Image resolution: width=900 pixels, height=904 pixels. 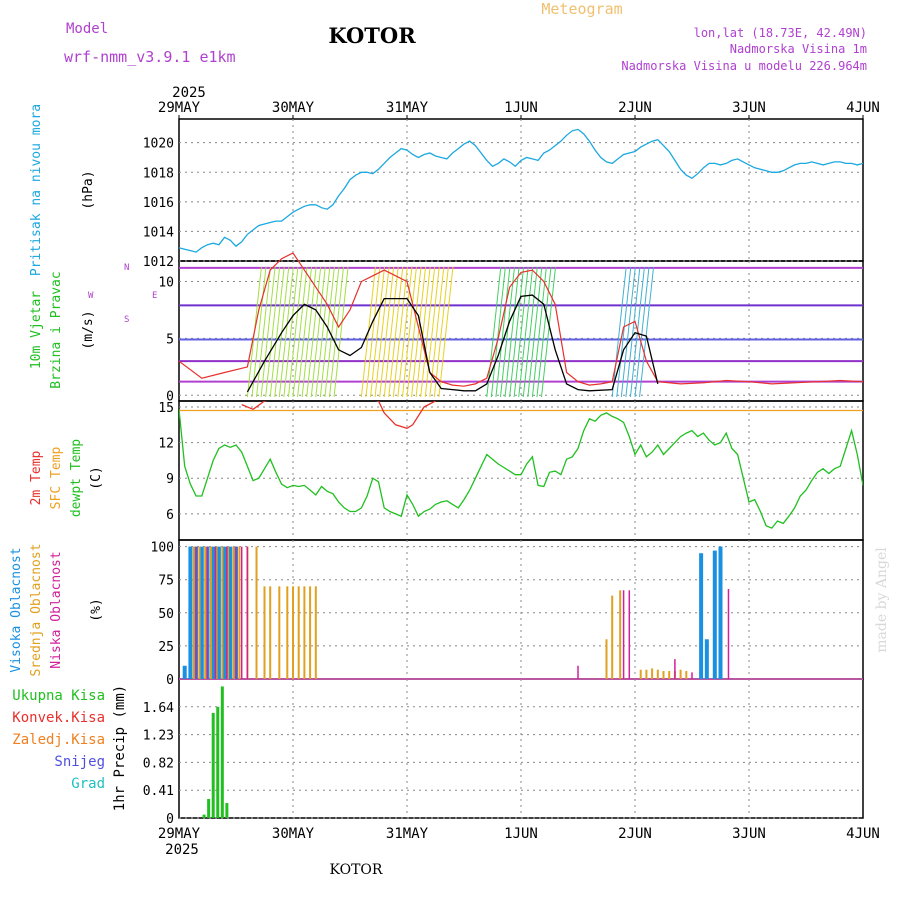 I want to click on station-title: KOTOR, so click(x=372, y=35).